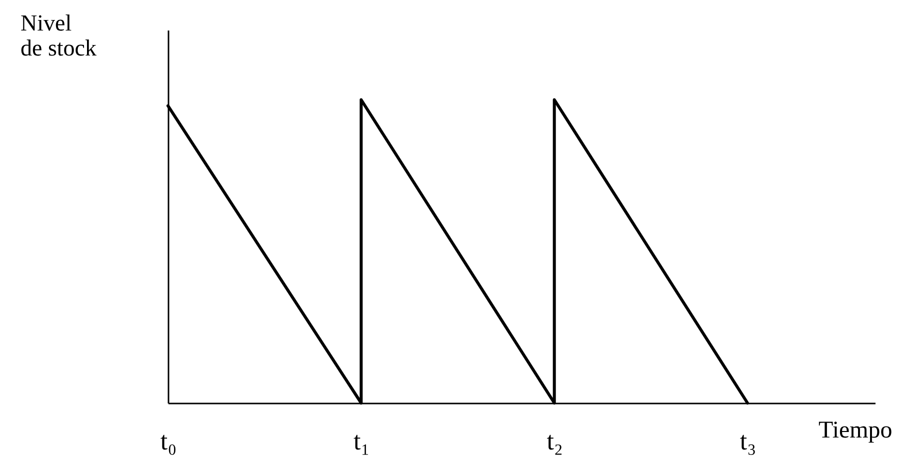  I want to click on x-tick-label: t₁, so click(362, 441).